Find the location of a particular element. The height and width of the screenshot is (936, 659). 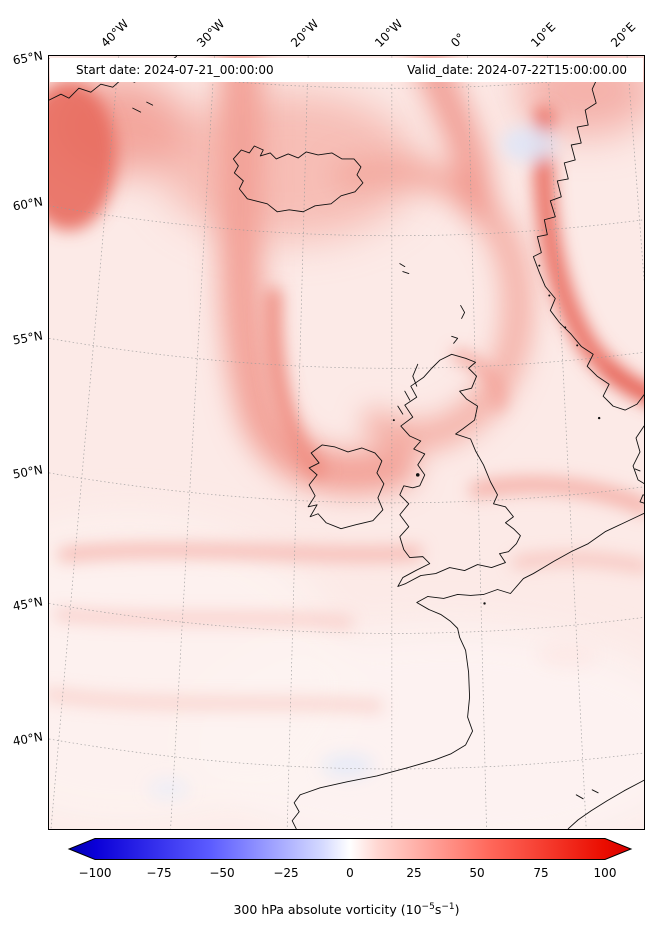

start-date-label: Start date: 2024-07-21_00:00:00 is located at coordinates (175, 70).